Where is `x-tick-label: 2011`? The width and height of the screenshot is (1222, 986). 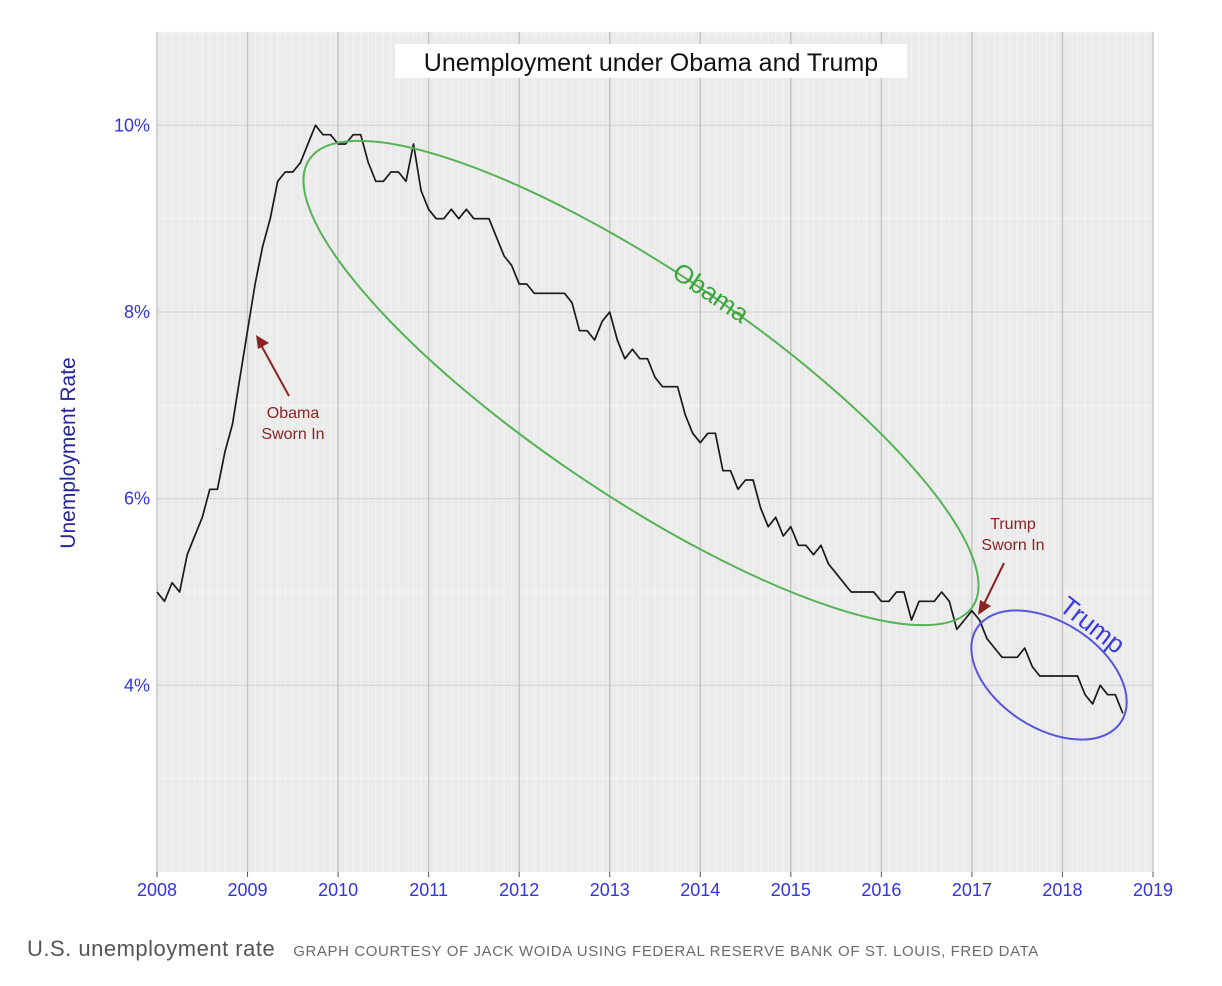
x-tick-label: 2011 is located at coordinates (428, 890).